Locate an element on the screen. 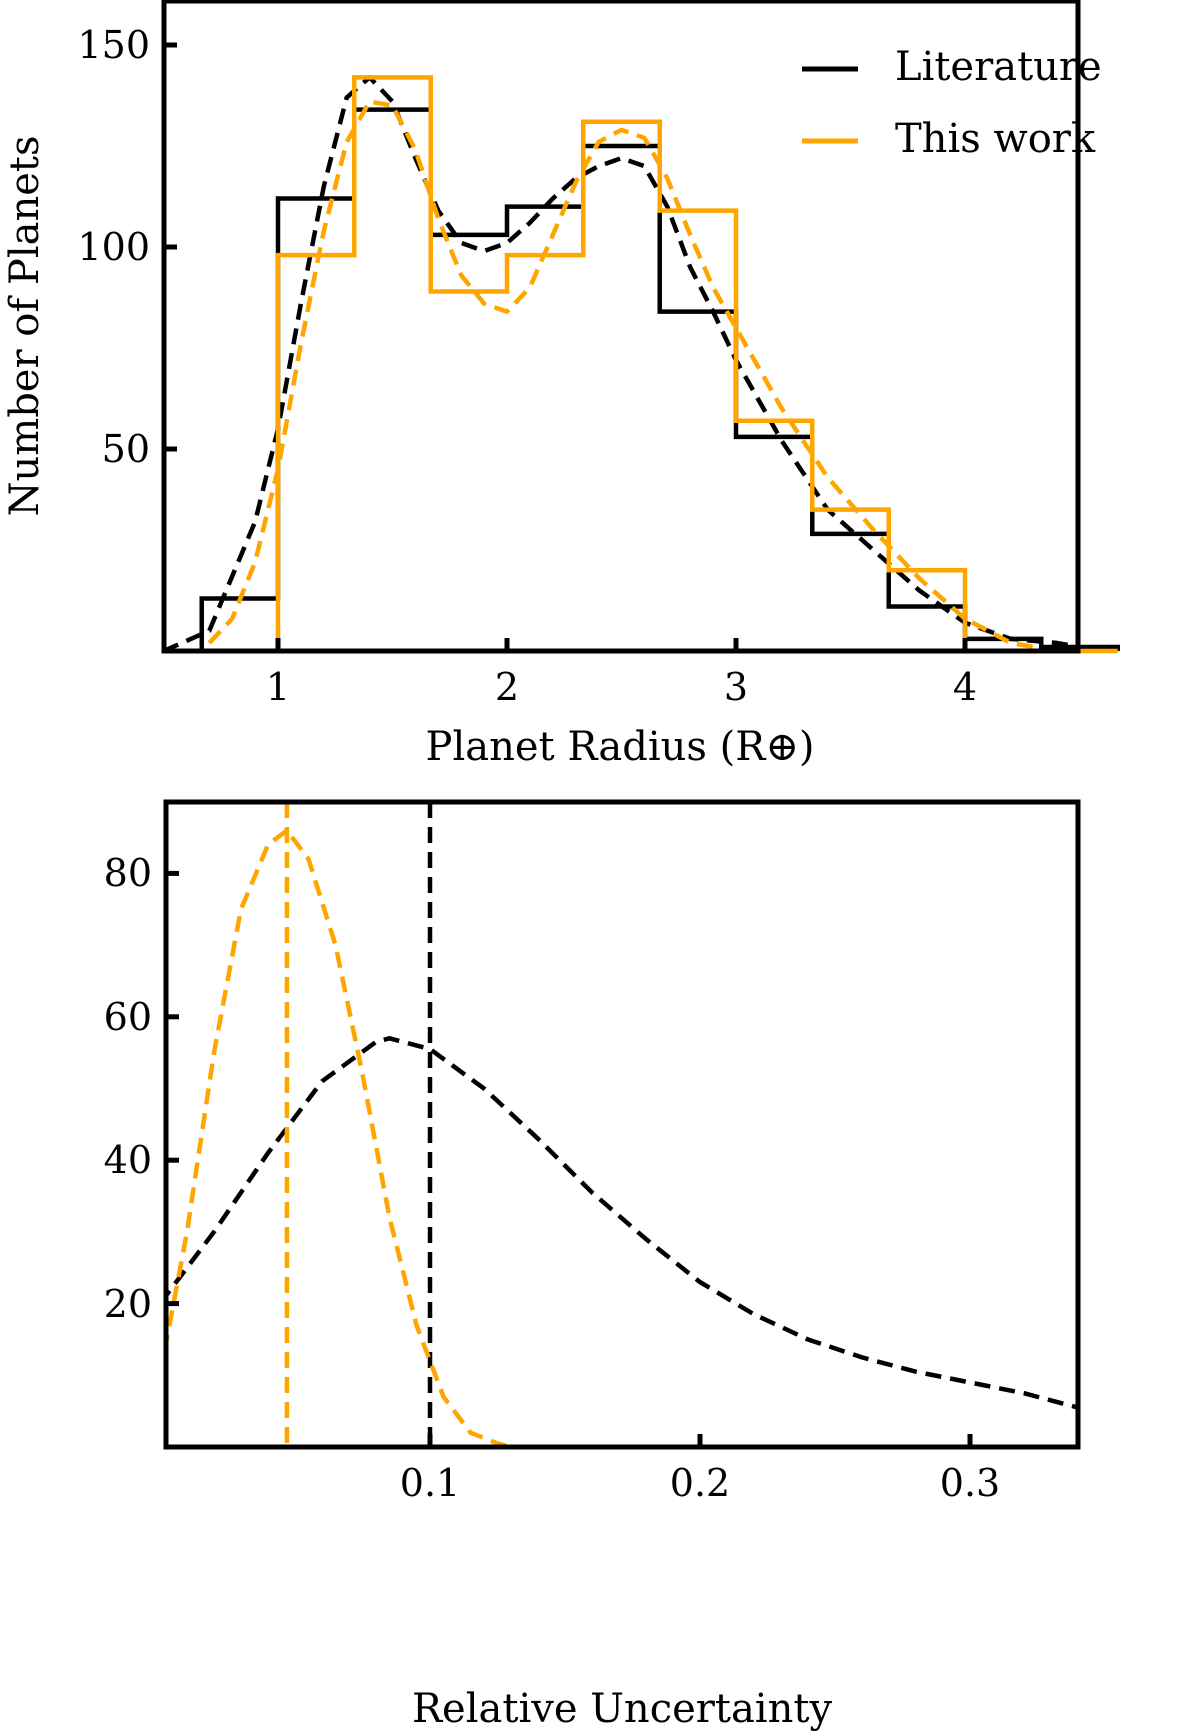  x-tick-label: 2 is located at coordinates (507, 687).